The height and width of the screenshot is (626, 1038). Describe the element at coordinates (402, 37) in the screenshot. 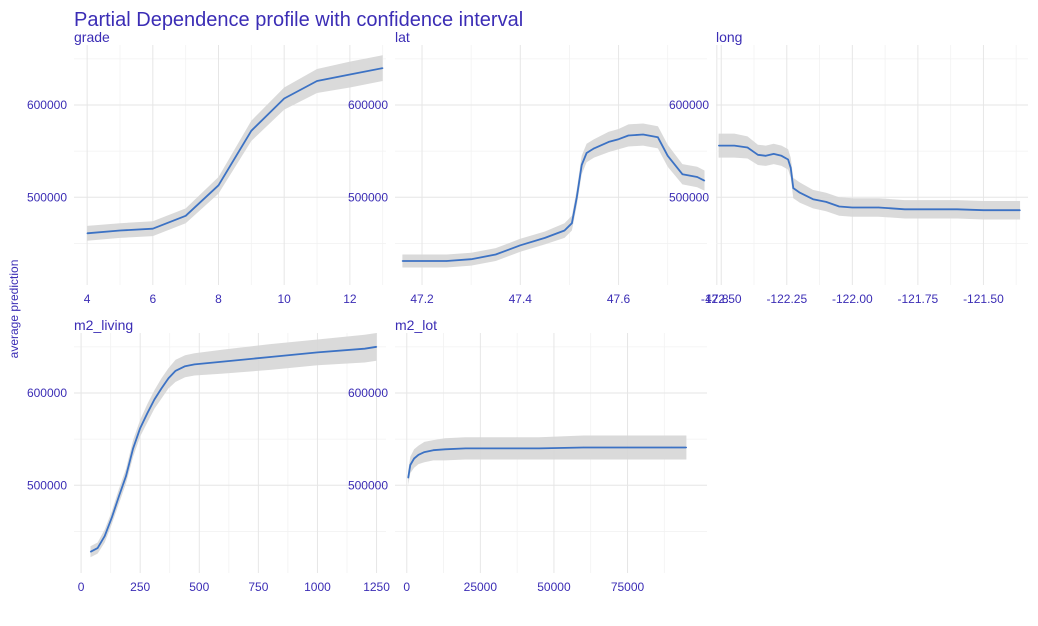

I see `strip-label: lat` at that location.